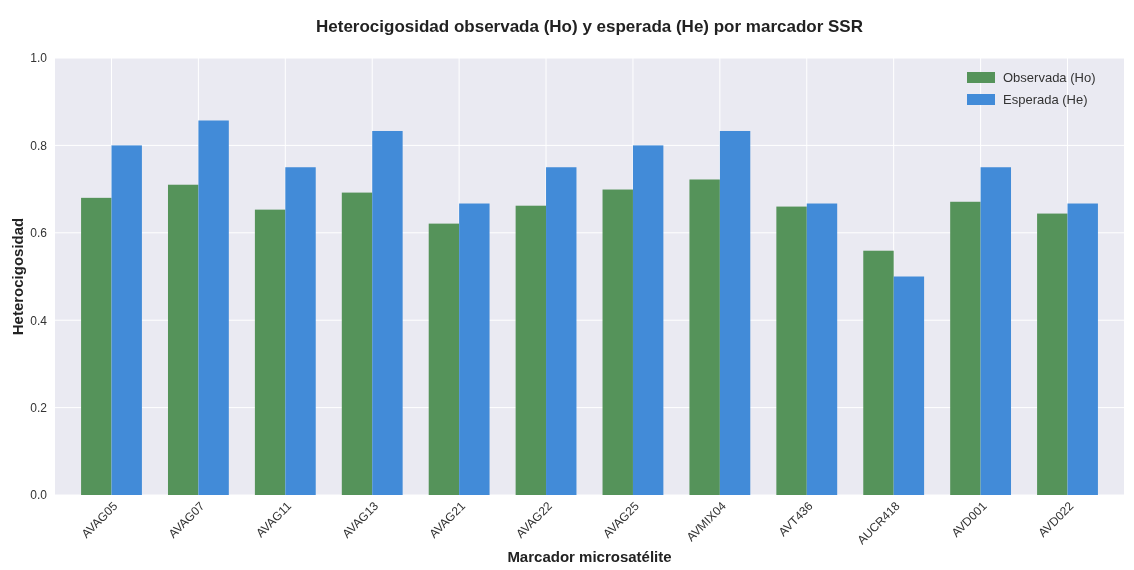  I want to click on chart-title: Heterocigosidad observada (Ho) y esperada (He) por marcador SSR, so click(589, 26).